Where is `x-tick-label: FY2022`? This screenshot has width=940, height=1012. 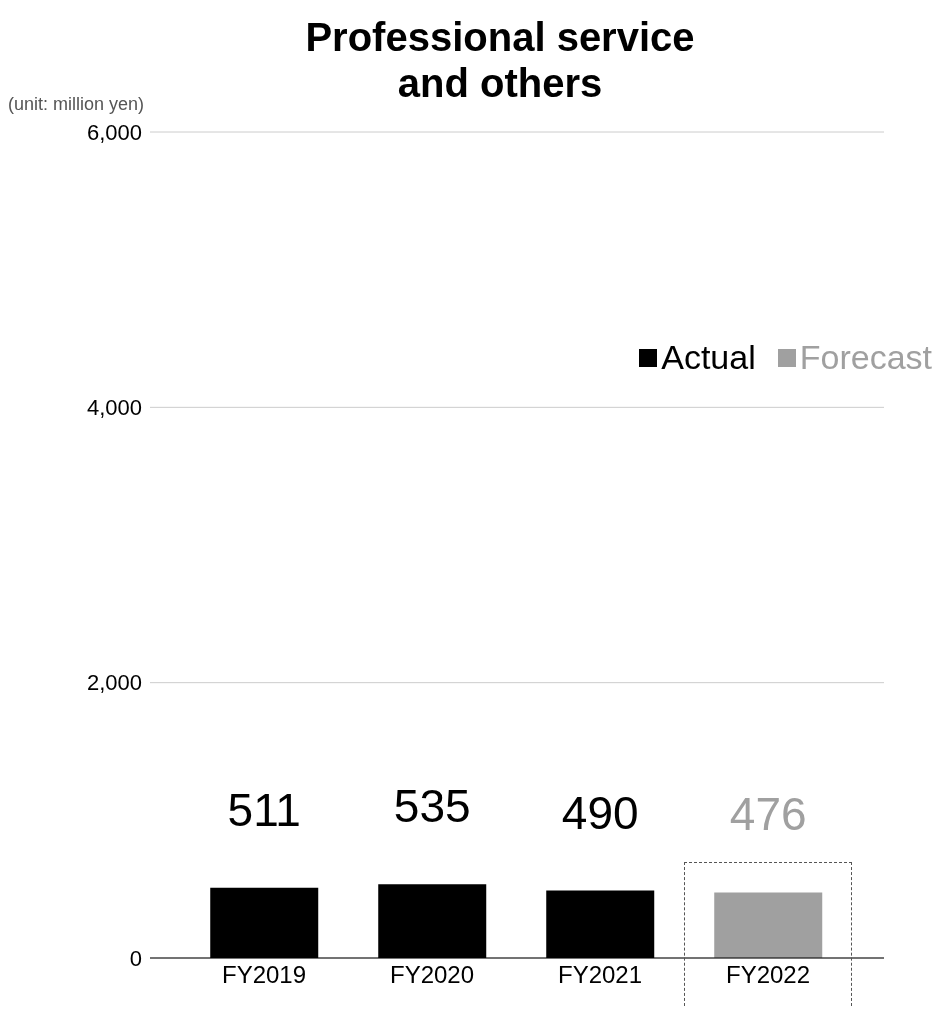
x-tick-label: FY2022 is located at coordinates (768, 975).